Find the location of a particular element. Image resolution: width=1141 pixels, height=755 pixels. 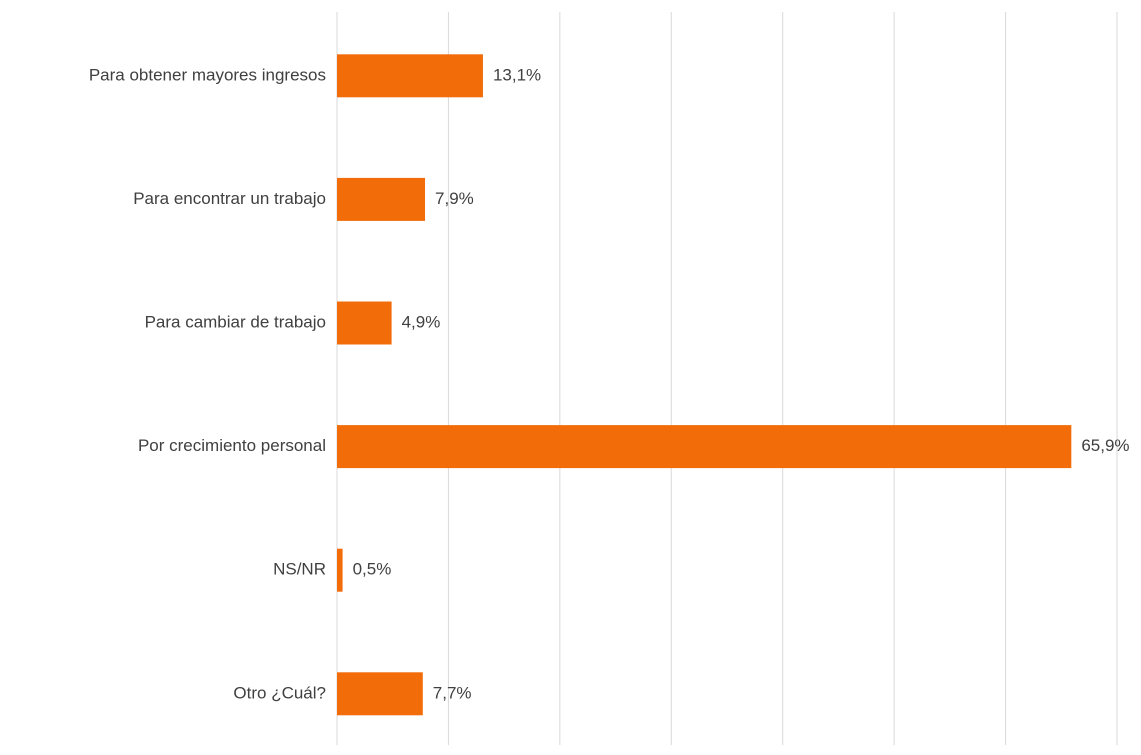

value-label: 7,7% is located at coordinates (452, 692).